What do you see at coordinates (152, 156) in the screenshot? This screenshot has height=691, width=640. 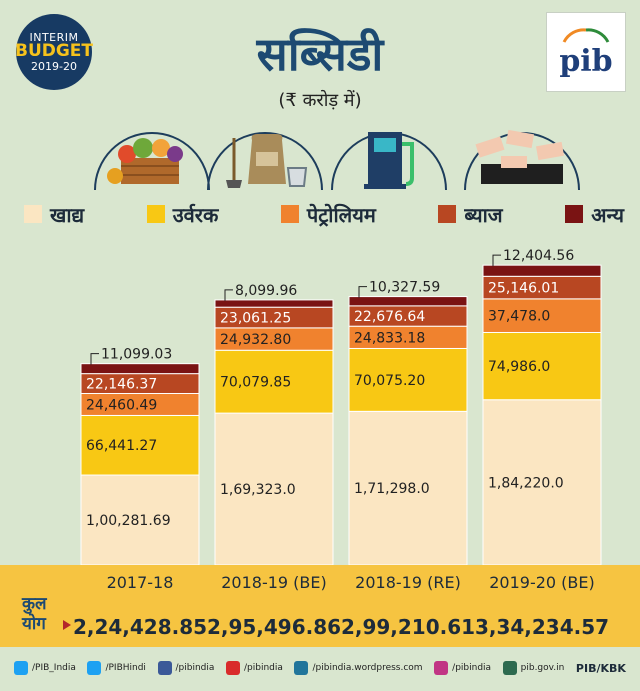 I see `food-basket-icon` at bounding box center [152, 156].